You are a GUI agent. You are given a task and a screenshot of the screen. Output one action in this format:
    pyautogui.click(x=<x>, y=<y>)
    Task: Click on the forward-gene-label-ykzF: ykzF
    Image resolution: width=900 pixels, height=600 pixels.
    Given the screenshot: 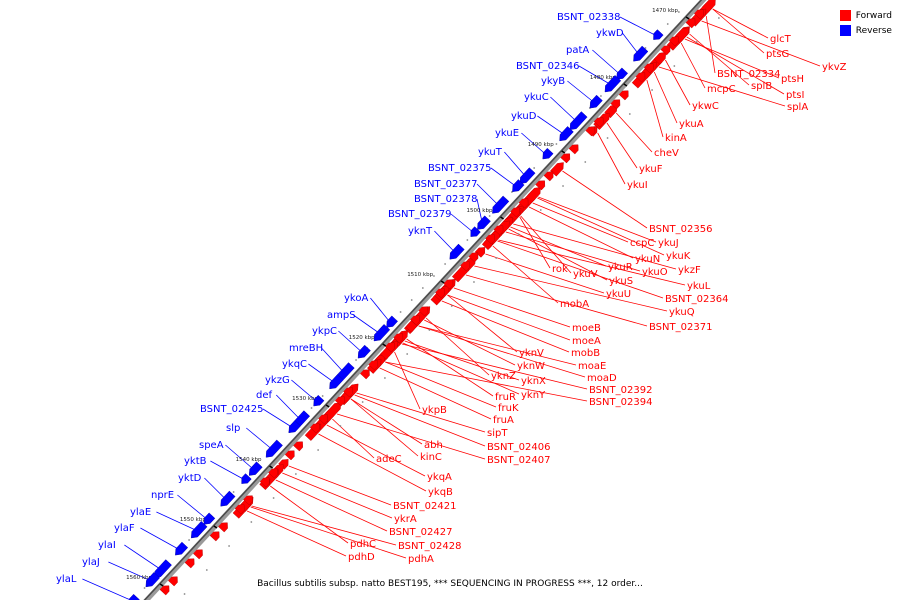 What is the action you would take?
    pyautogui.click(x=689, y=270)
    